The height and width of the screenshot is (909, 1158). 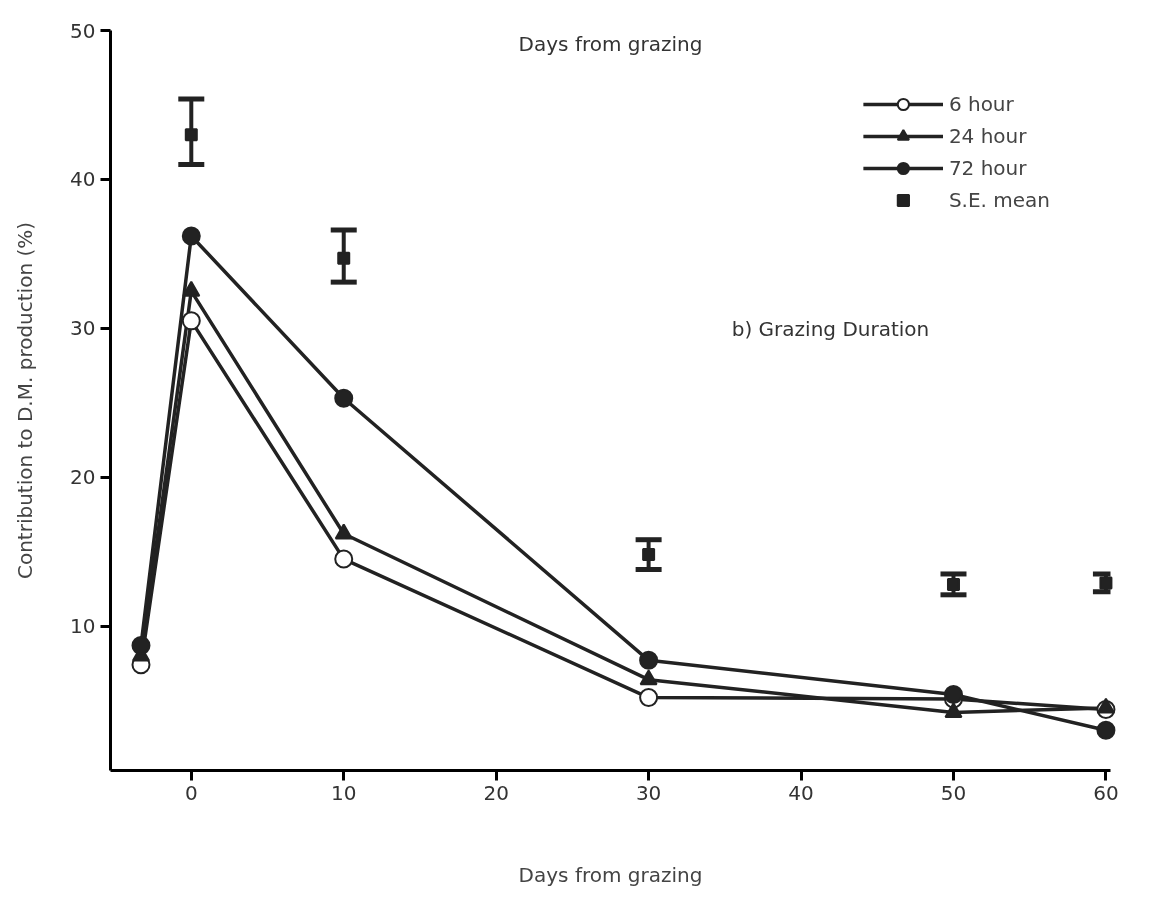 I want to click on legend-label: 72 hour, so click(x=987, y=168).